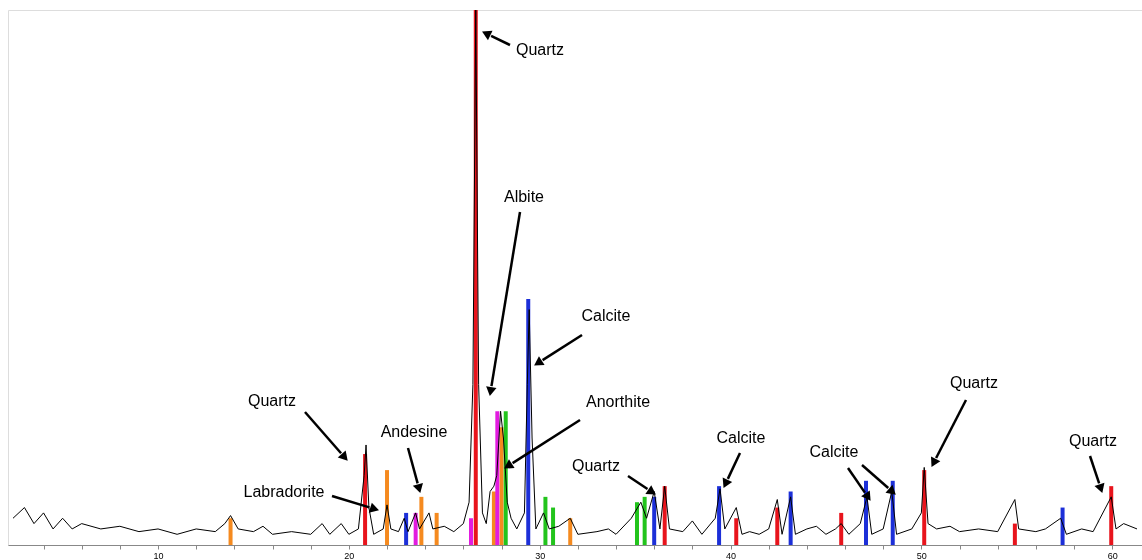  I want to click on x-tick-label: 30, so click(540, 555).